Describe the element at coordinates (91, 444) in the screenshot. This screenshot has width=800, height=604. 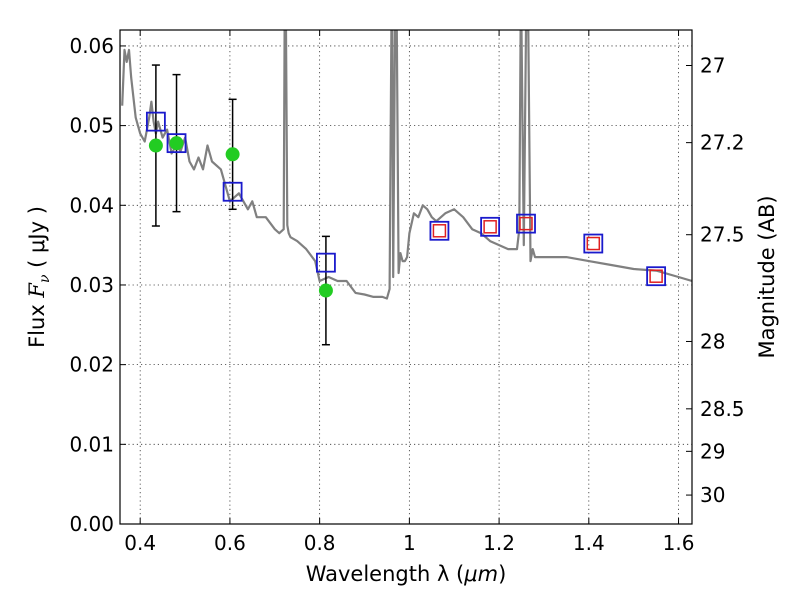
I see `y-tick-label: 0.01` at that location.